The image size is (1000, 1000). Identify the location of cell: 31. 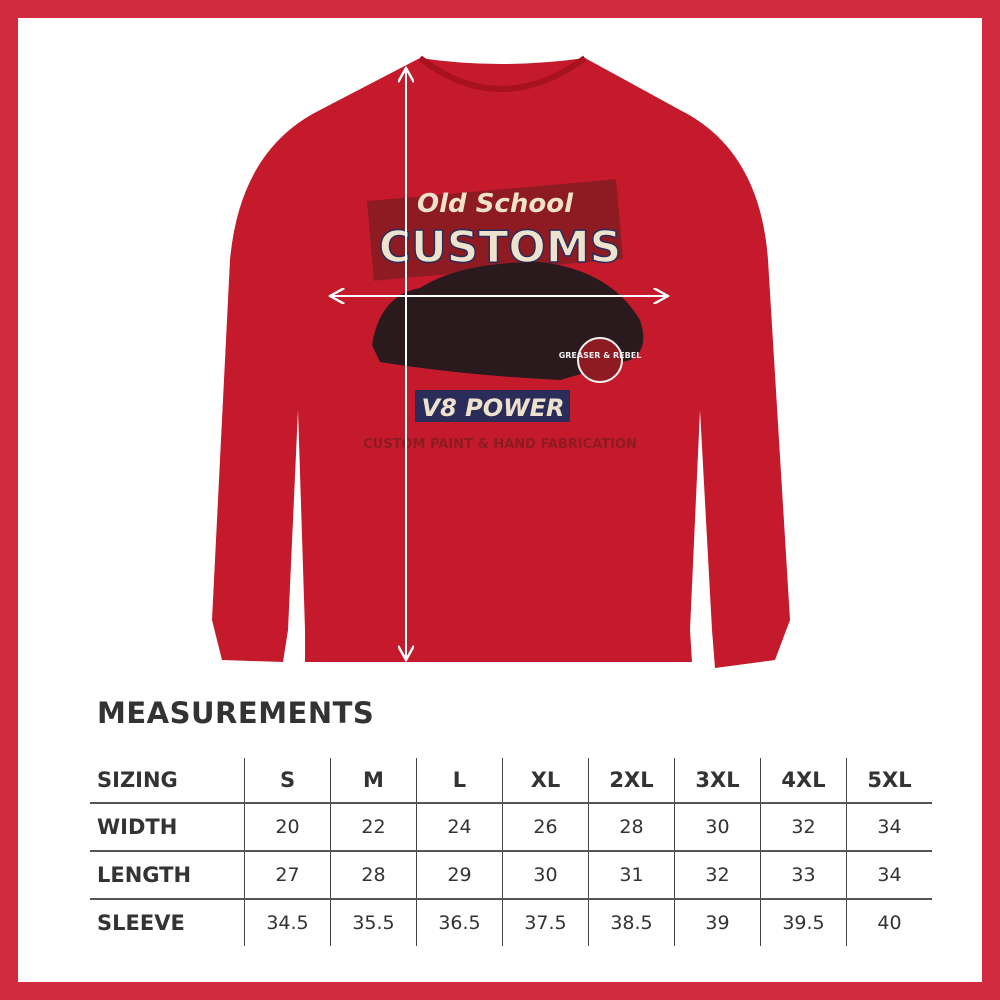
(631, 875).